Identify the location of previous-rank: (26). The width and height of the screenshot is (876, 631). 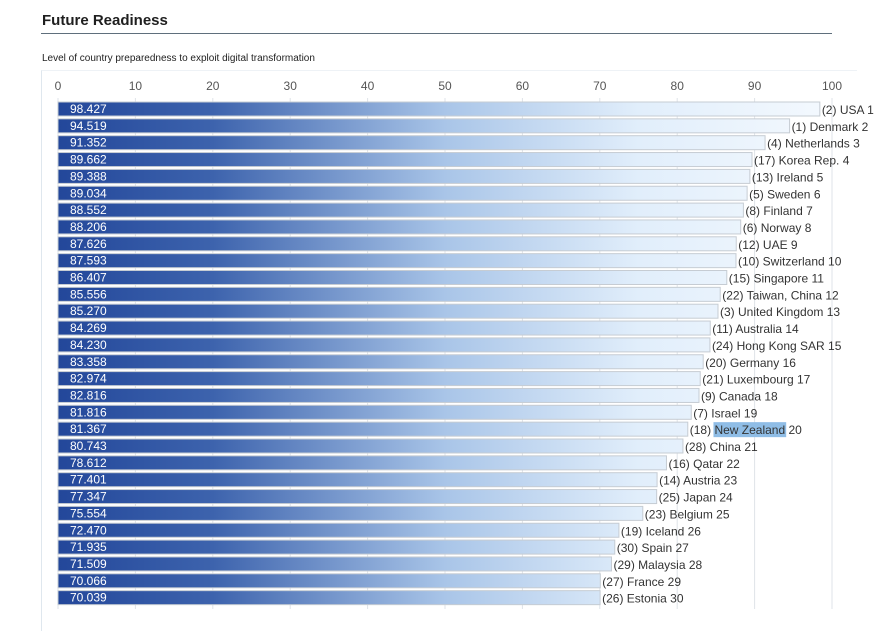
(614, 599).